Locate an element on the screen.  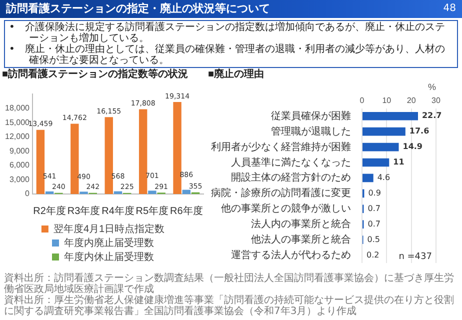
y-tick-label: 他法人の事業所と統合 is located at coordinates (301, 240).